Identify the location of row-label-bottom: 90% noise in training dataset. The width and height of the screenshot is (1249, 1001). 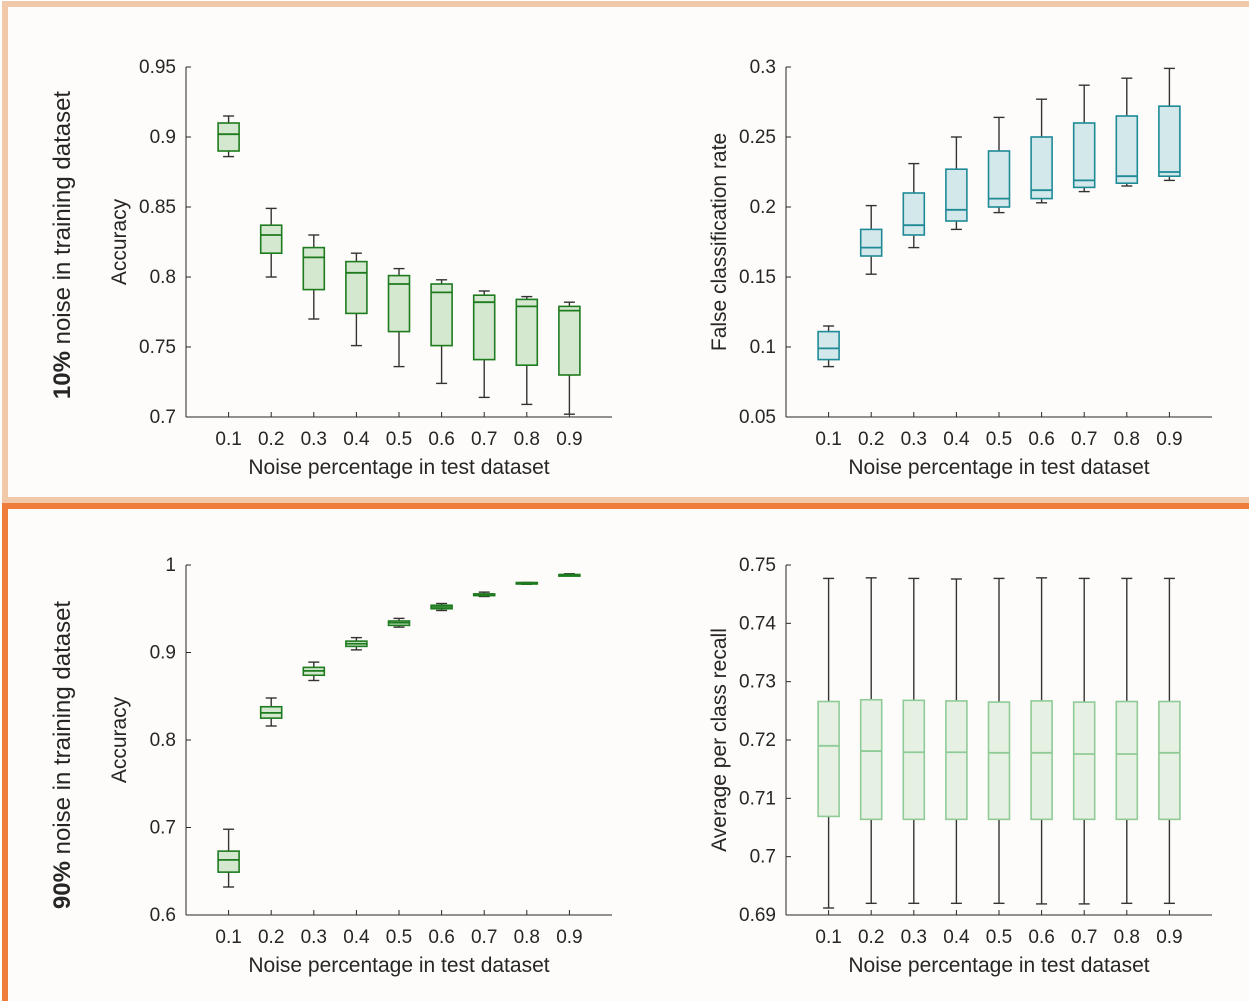
(62, 755).